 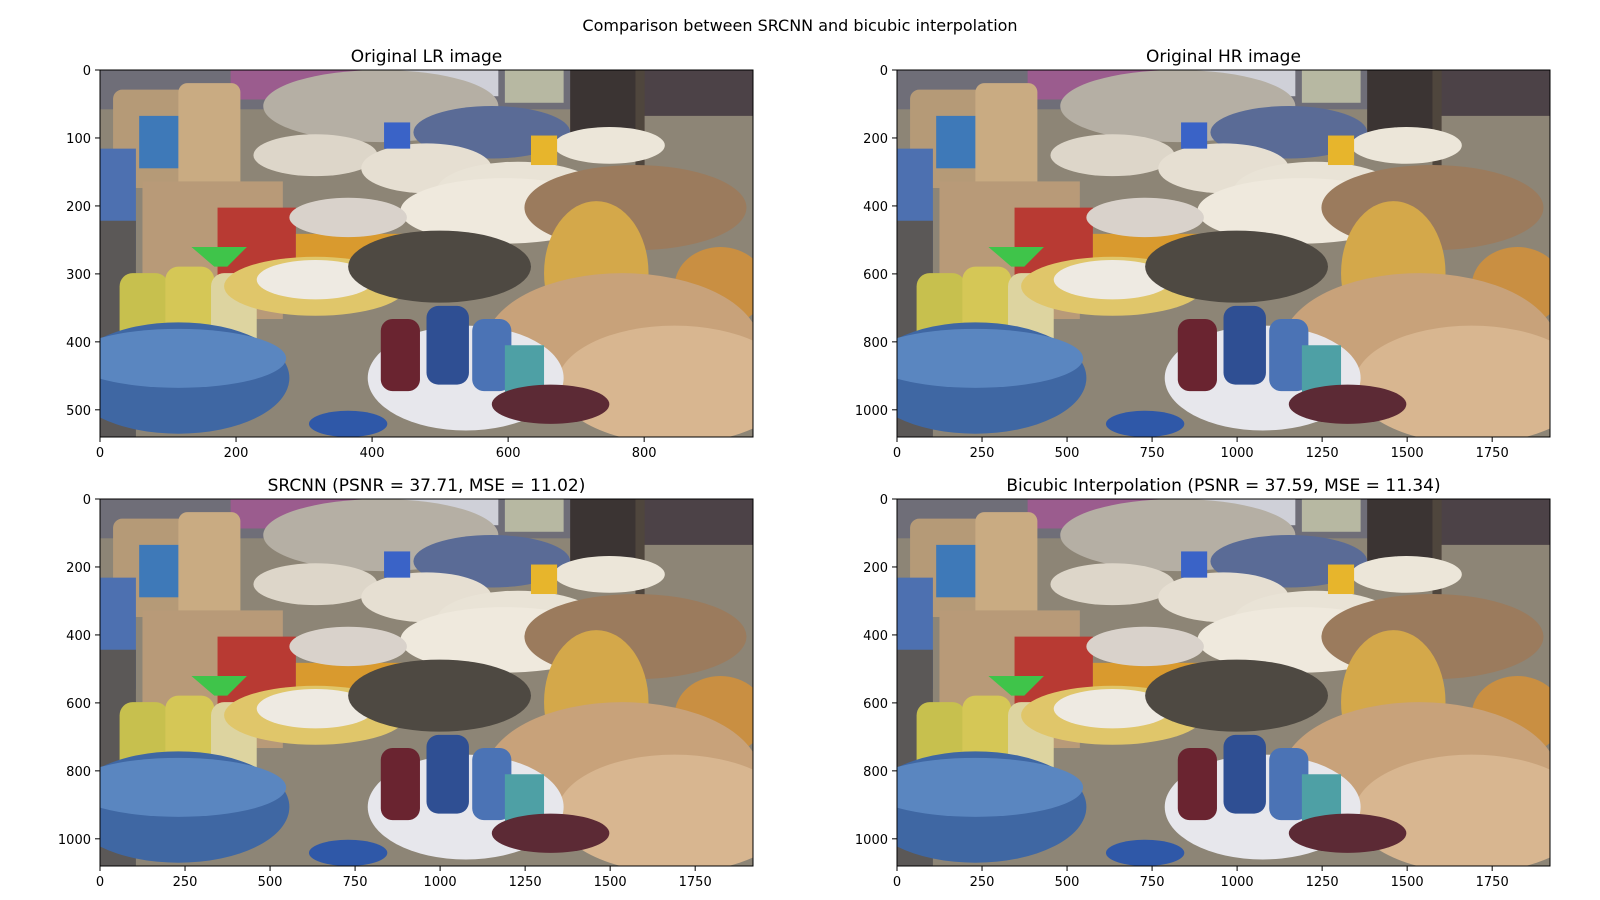 What do you see at coordinates (427, 486) in the screenshot?
I see `panel-title: SRCNN (PSNR = 37.71, MSE = 11.02)` at bounding box center [427, 486].